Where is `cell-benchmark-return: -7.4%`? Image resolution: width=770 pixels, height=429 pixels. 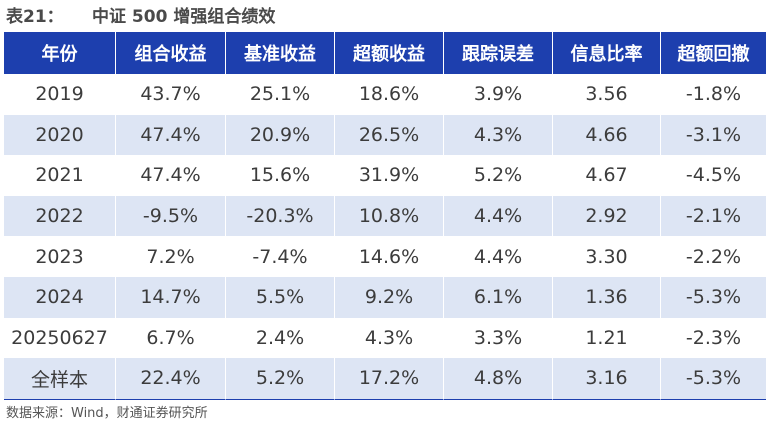
cell-benchmark-return: -7.4% is located at coordinates (279, 256).